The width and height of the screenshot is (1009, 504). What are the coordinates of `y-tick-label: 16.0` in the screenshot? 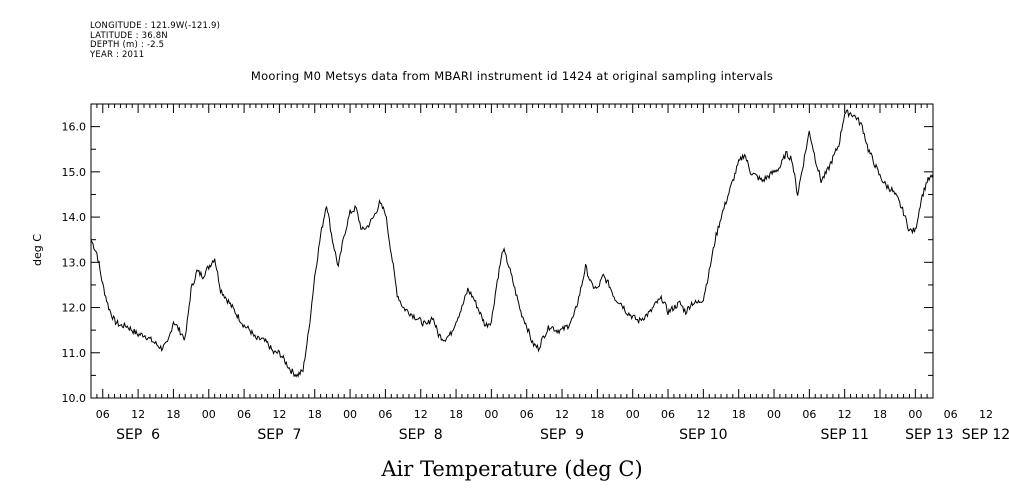 It's located at (74, 127).